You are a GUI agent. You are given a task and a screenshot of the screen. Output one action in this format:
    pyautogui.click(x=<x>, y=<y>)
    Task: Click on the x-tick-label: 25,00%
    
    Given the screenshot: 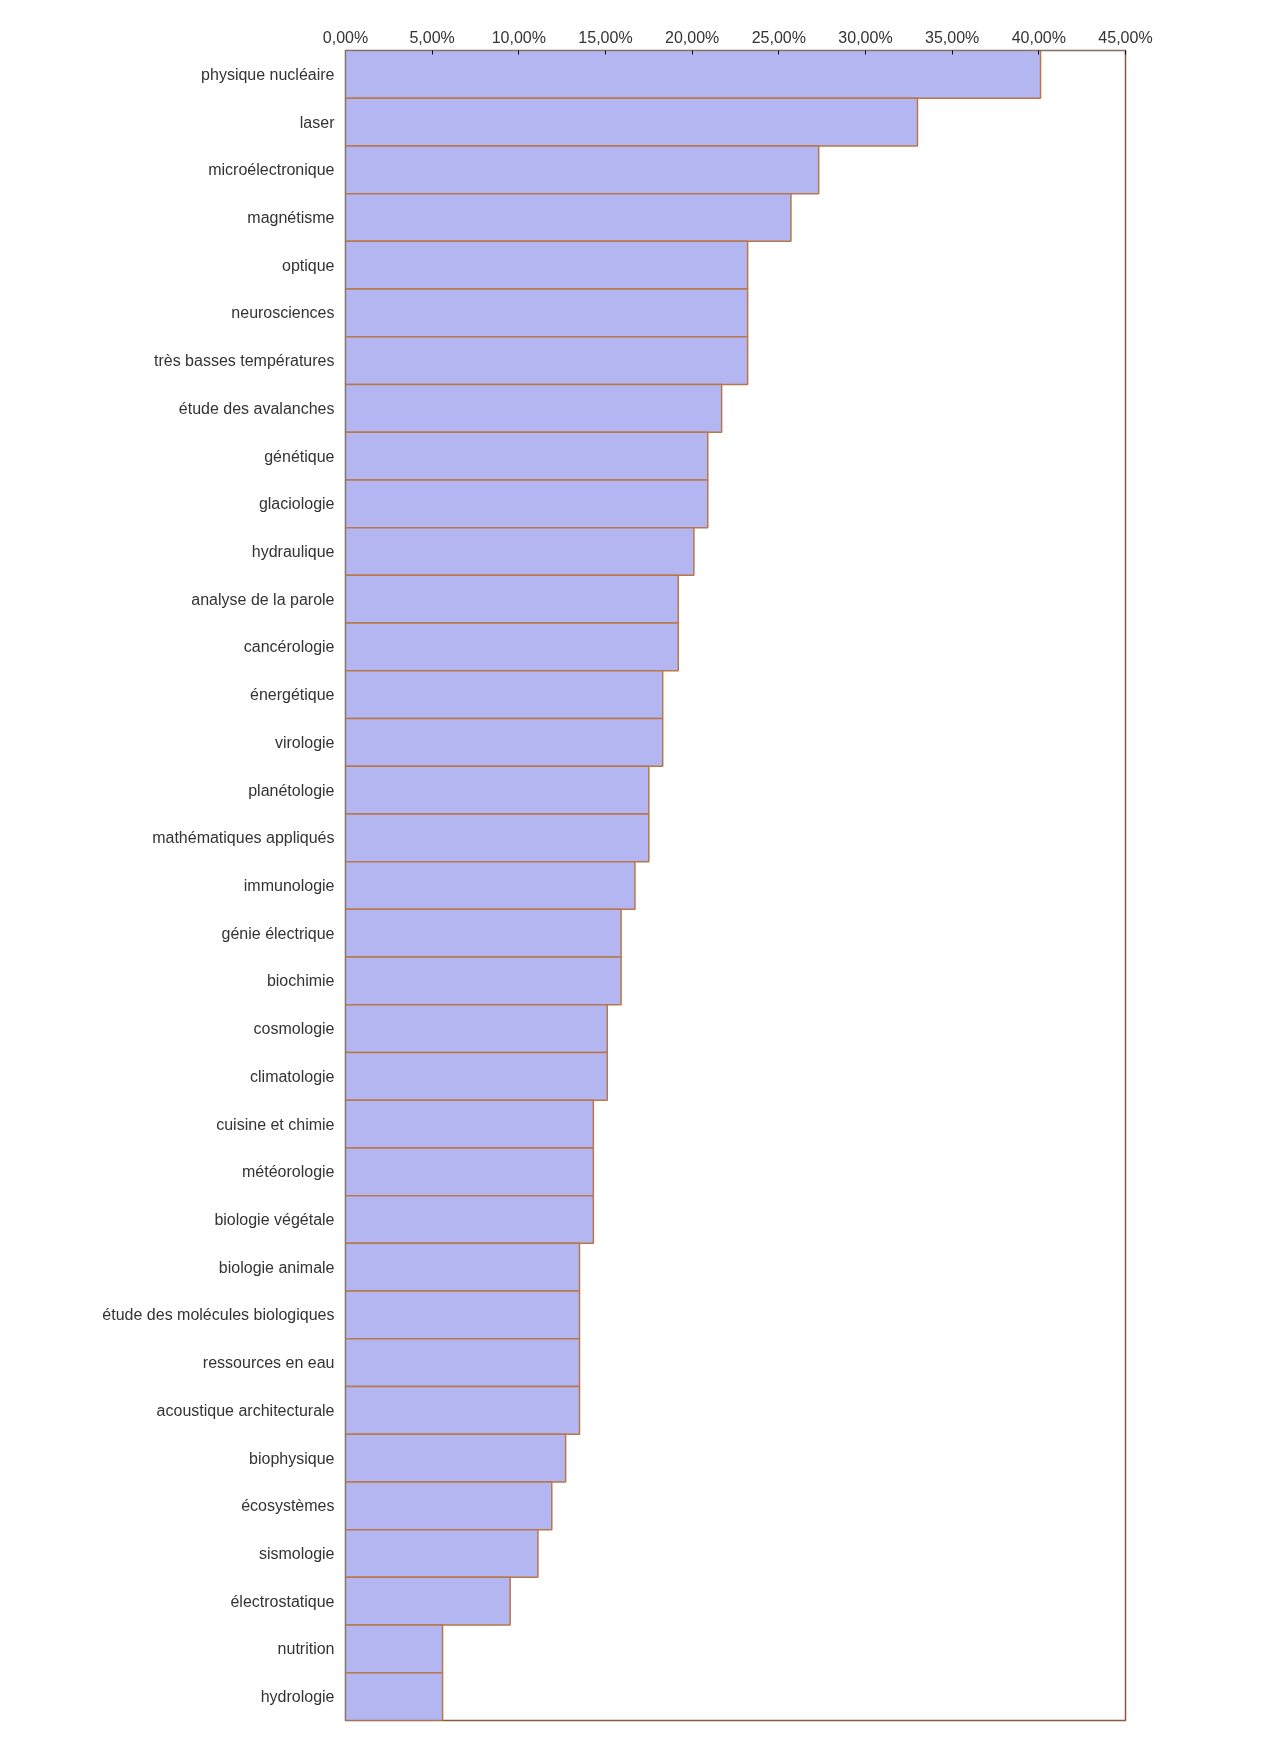 What is the action you would take?
    pyautogui.click(x=778, y=37)
    